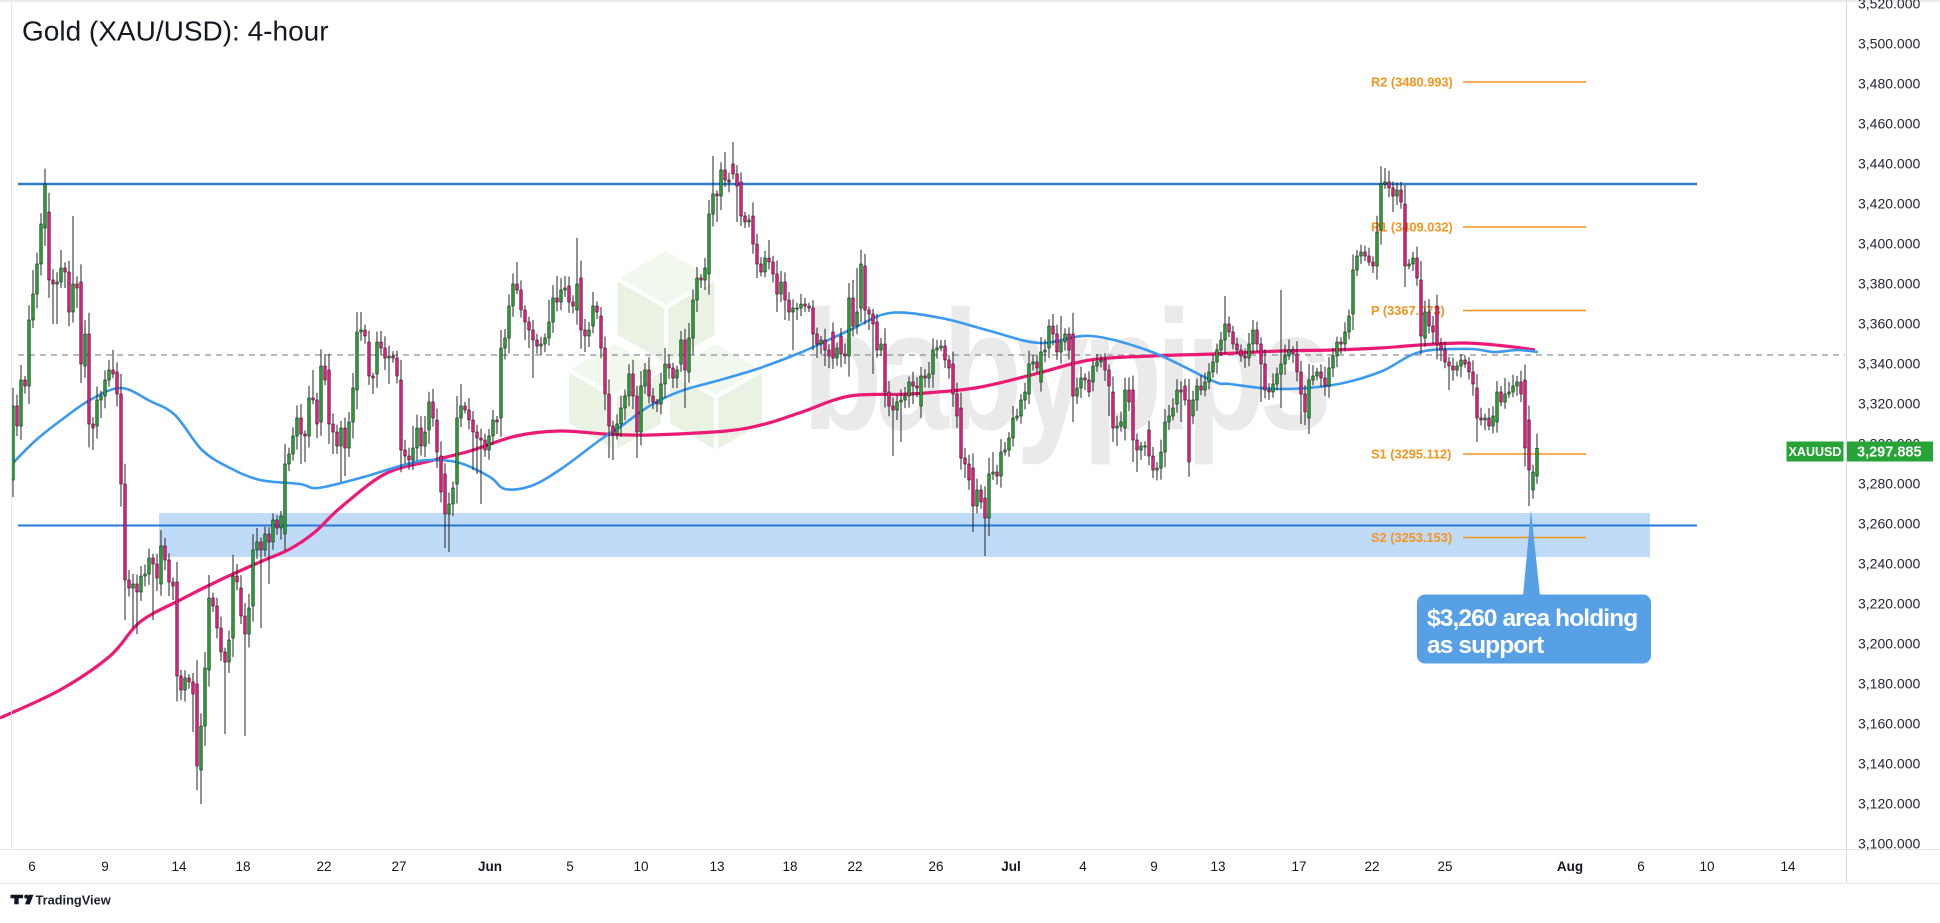 The image size is (1940, 923). Describe the element at coordinates (1889, 524) in the screenshot. I see `svg-text: 3,260.000` at that location.